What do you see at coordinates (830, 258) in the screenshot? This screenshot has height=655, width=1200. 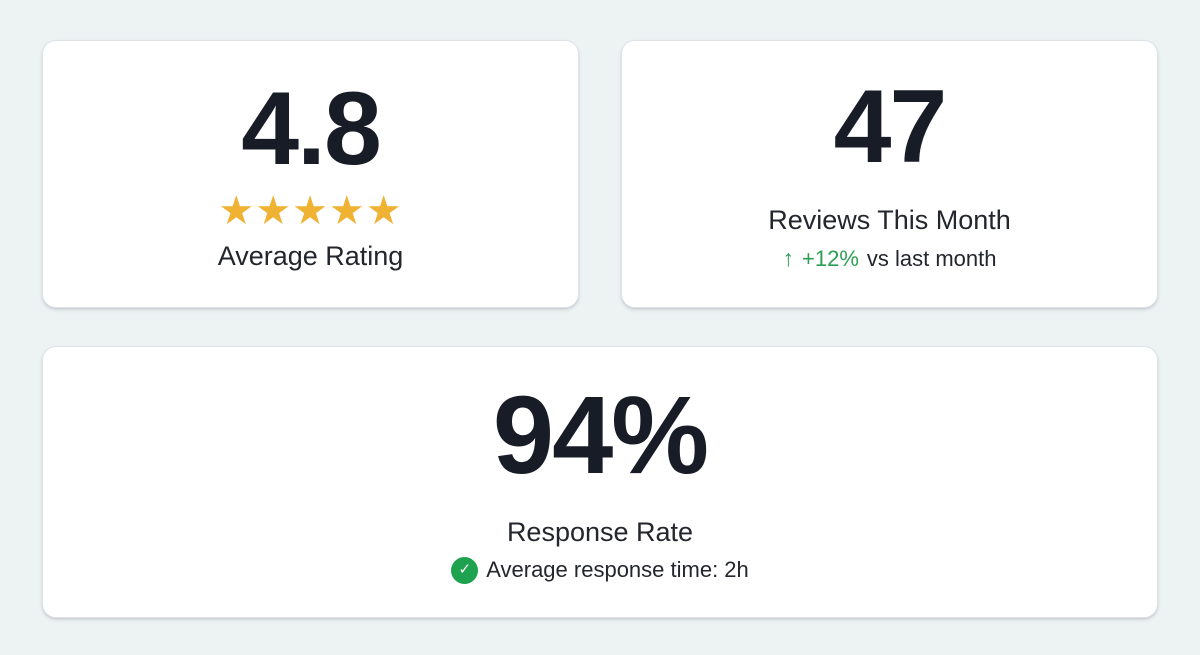 I see `trend-percent: +12%` at bounding box center [830, 258].